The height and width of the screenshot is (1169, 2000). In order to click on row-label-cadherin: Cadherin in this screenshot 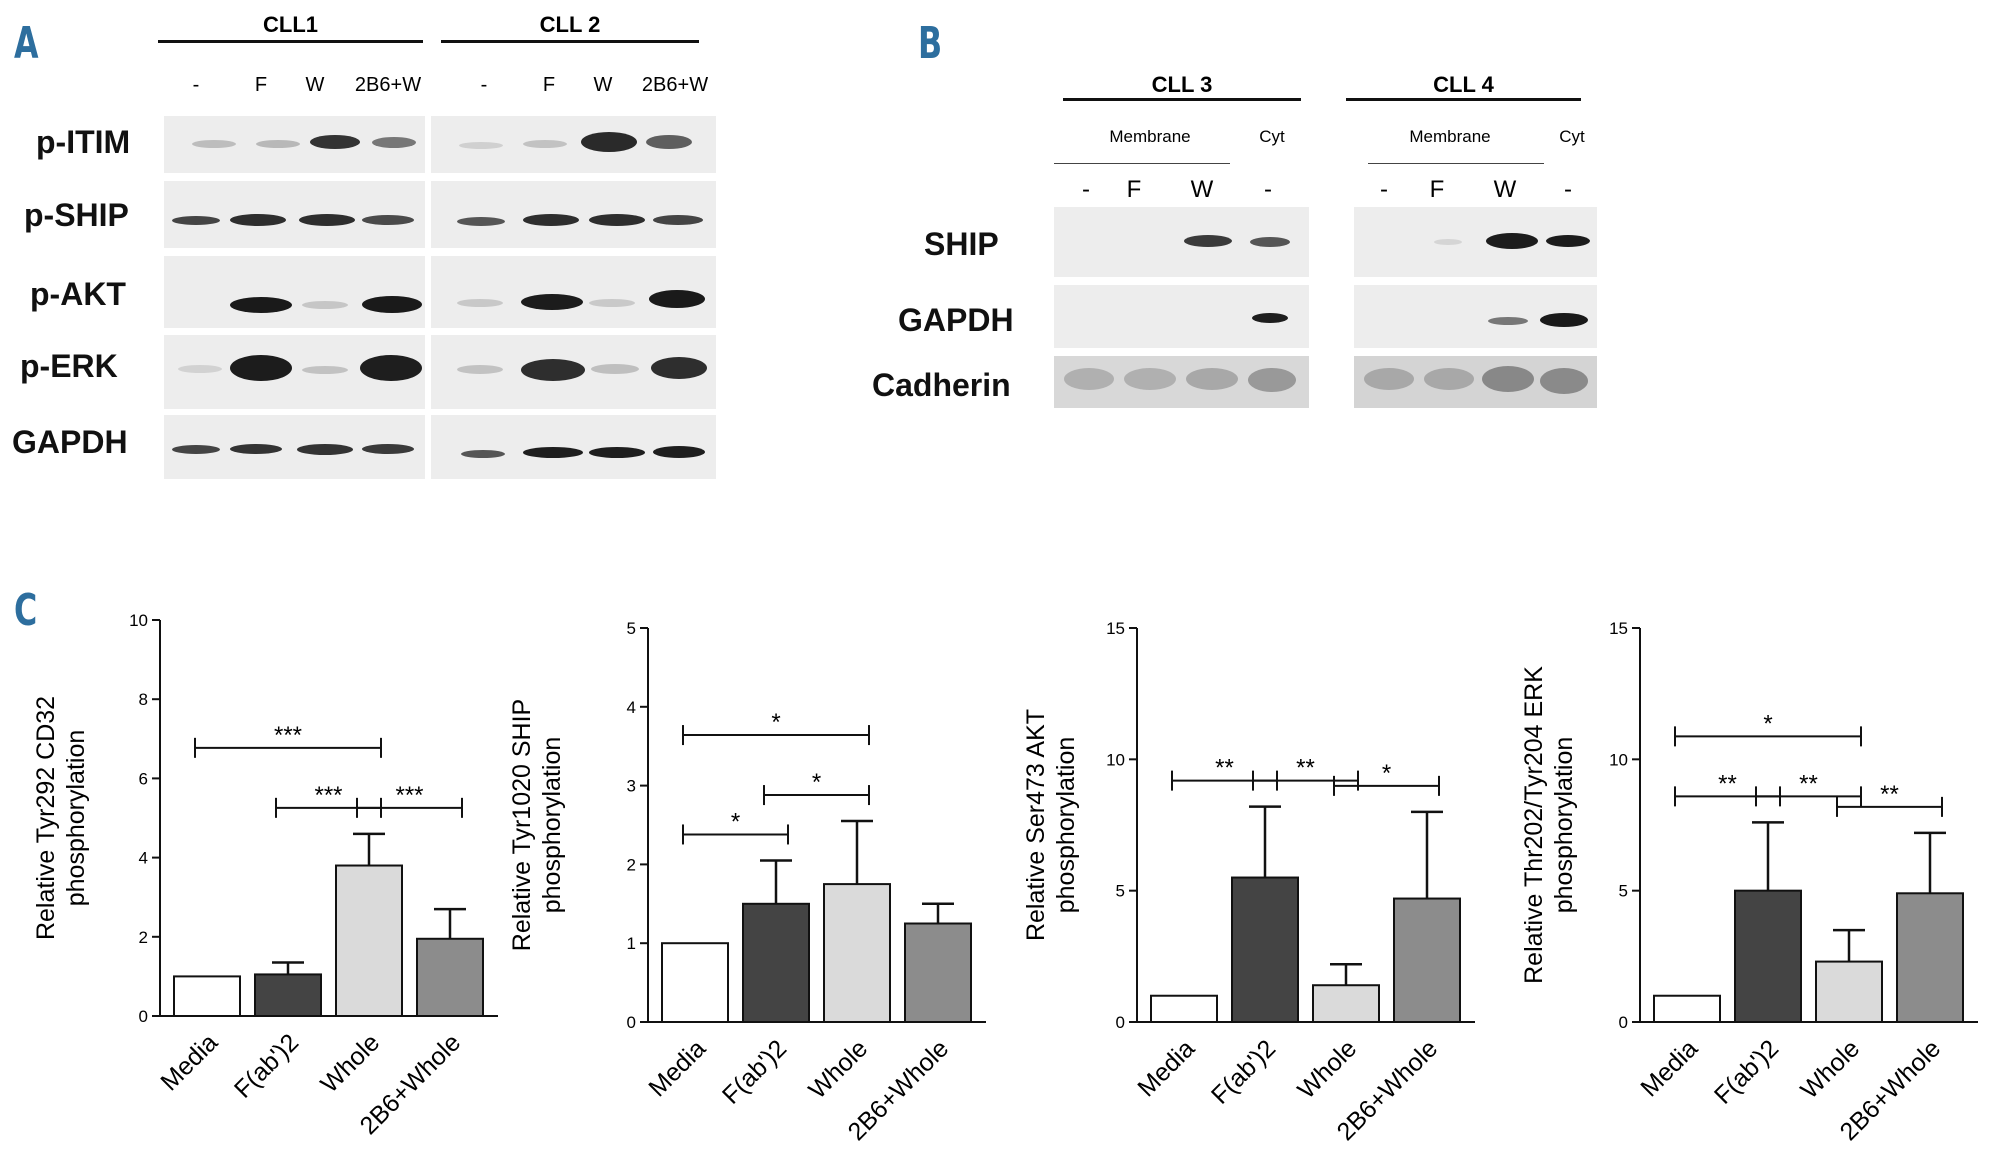, I will do `click(941, 385)`.